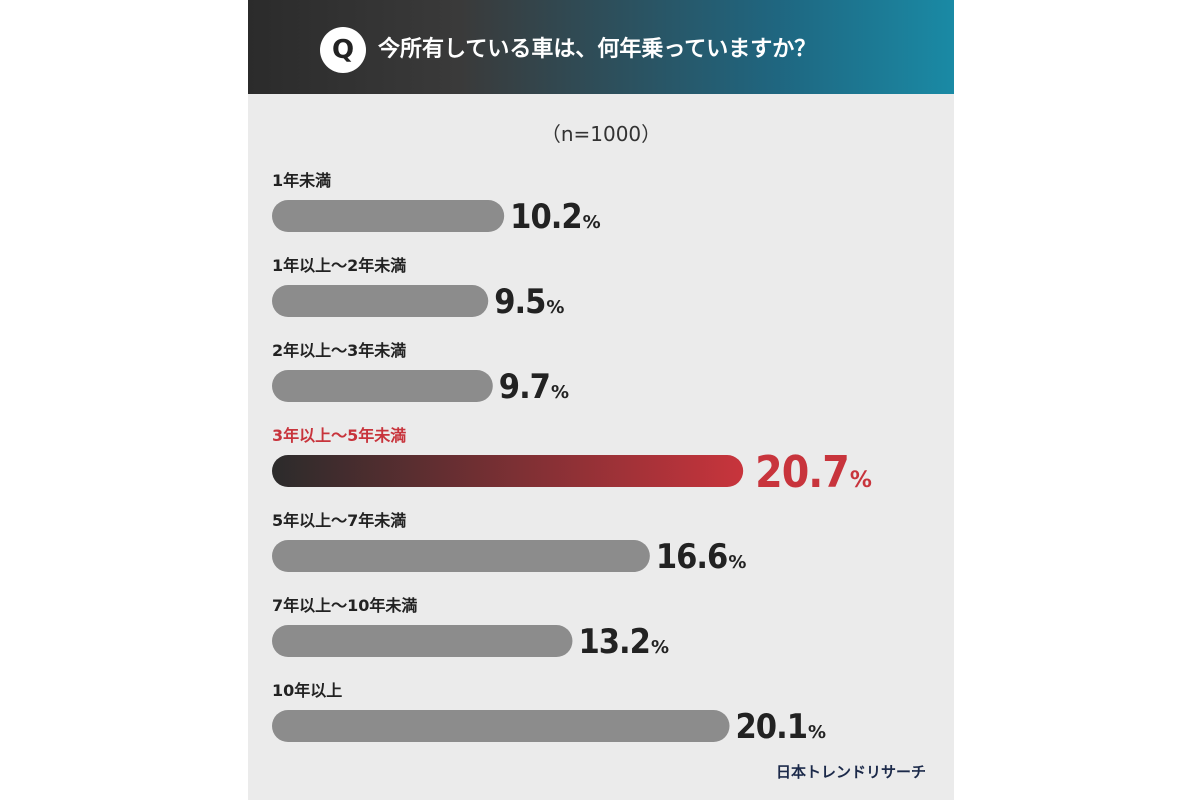 The width and height of the screenshot is (1200, 800). I want to click on value-label: 20.1%, so click(781, 727).